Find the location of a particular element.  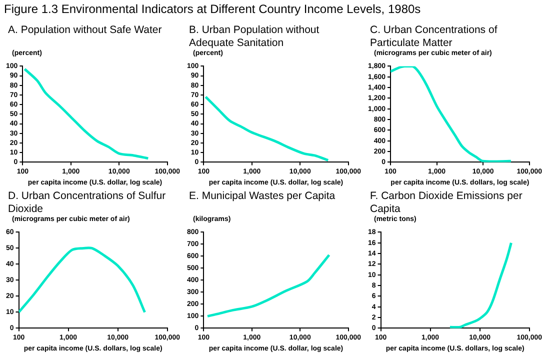

chart-title: F. Carbon Dioxide Emissions per Capita is located at coordinates (446, 203).